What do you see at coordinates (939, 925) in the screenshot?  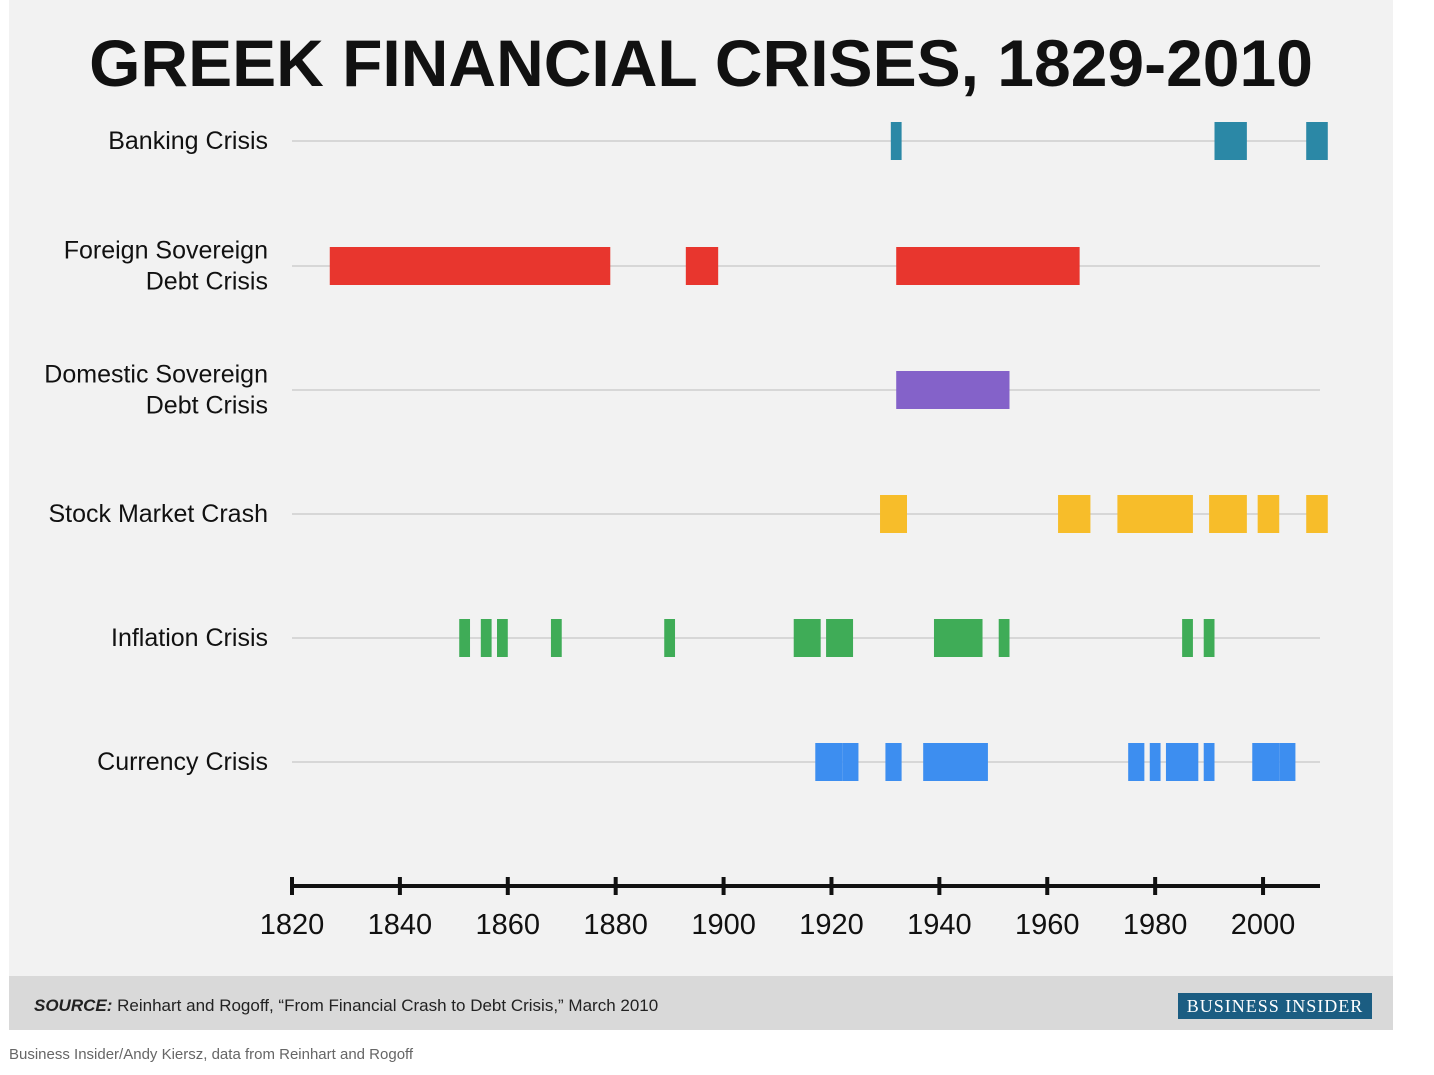 I see `x-tick-label: 1940` at bounding box center [939, 925].